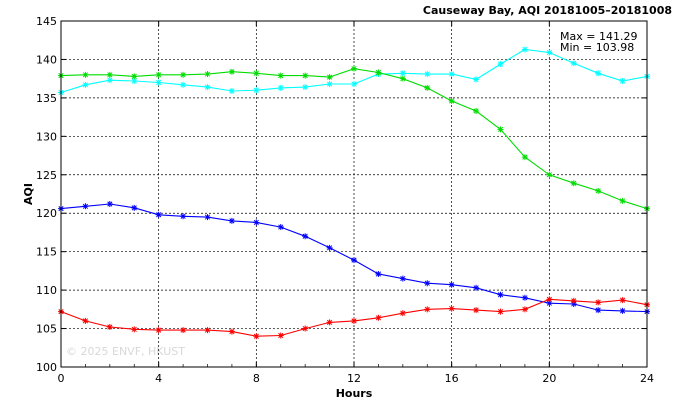 The width and height of the screenshot is (674, 409). What do you see at coordinates (354, 393) in the screenshot?
I see `x-axis-title: Hours` at bounding box center [354, 393].